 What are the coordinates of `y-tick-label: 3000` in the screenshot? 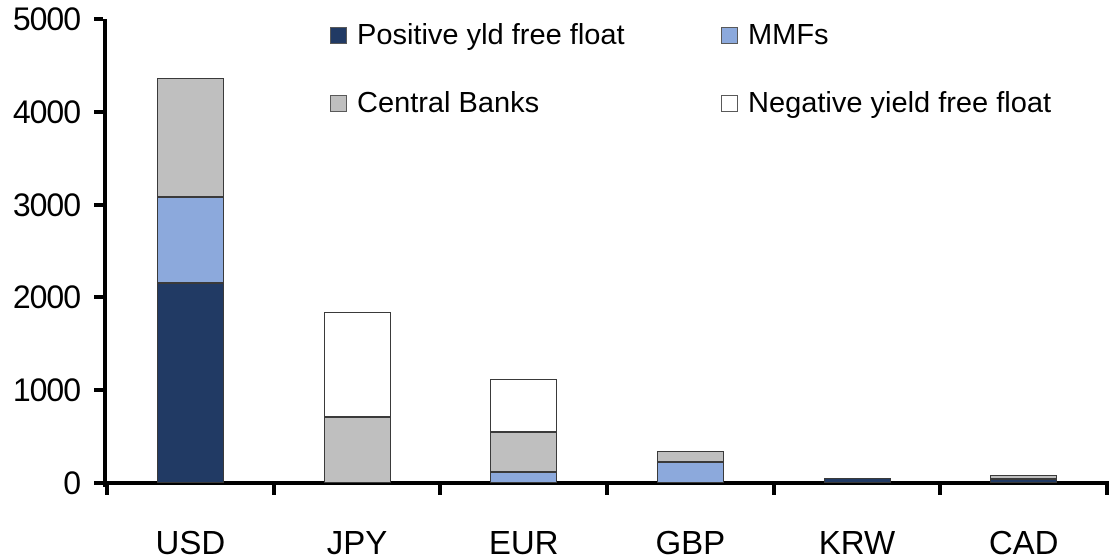 It's located at (46, 204).